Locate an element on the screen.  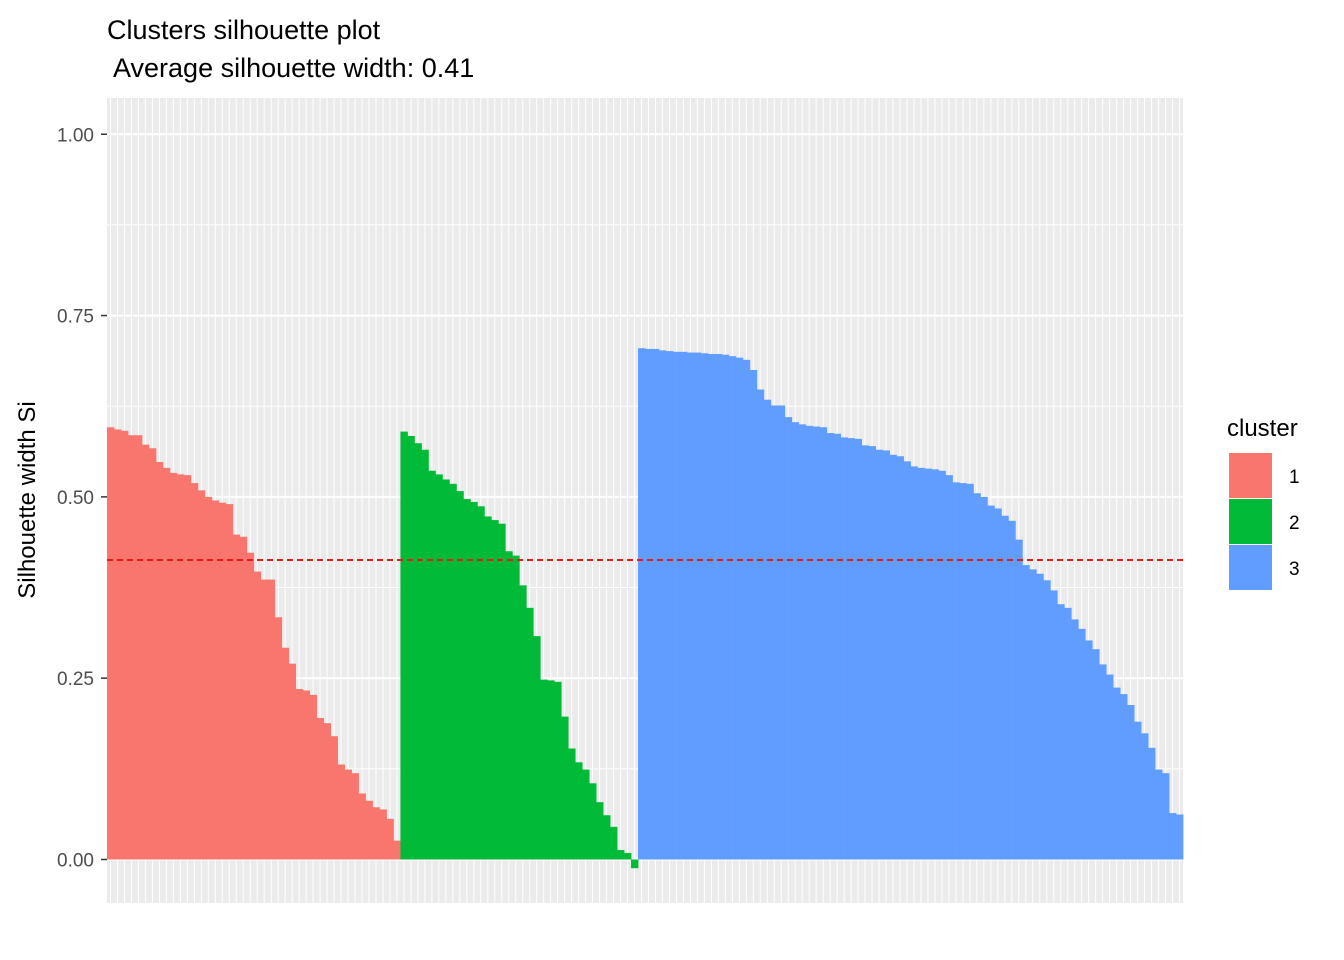
y-tick-label: 0.00 is located at coordinates (75, 860).